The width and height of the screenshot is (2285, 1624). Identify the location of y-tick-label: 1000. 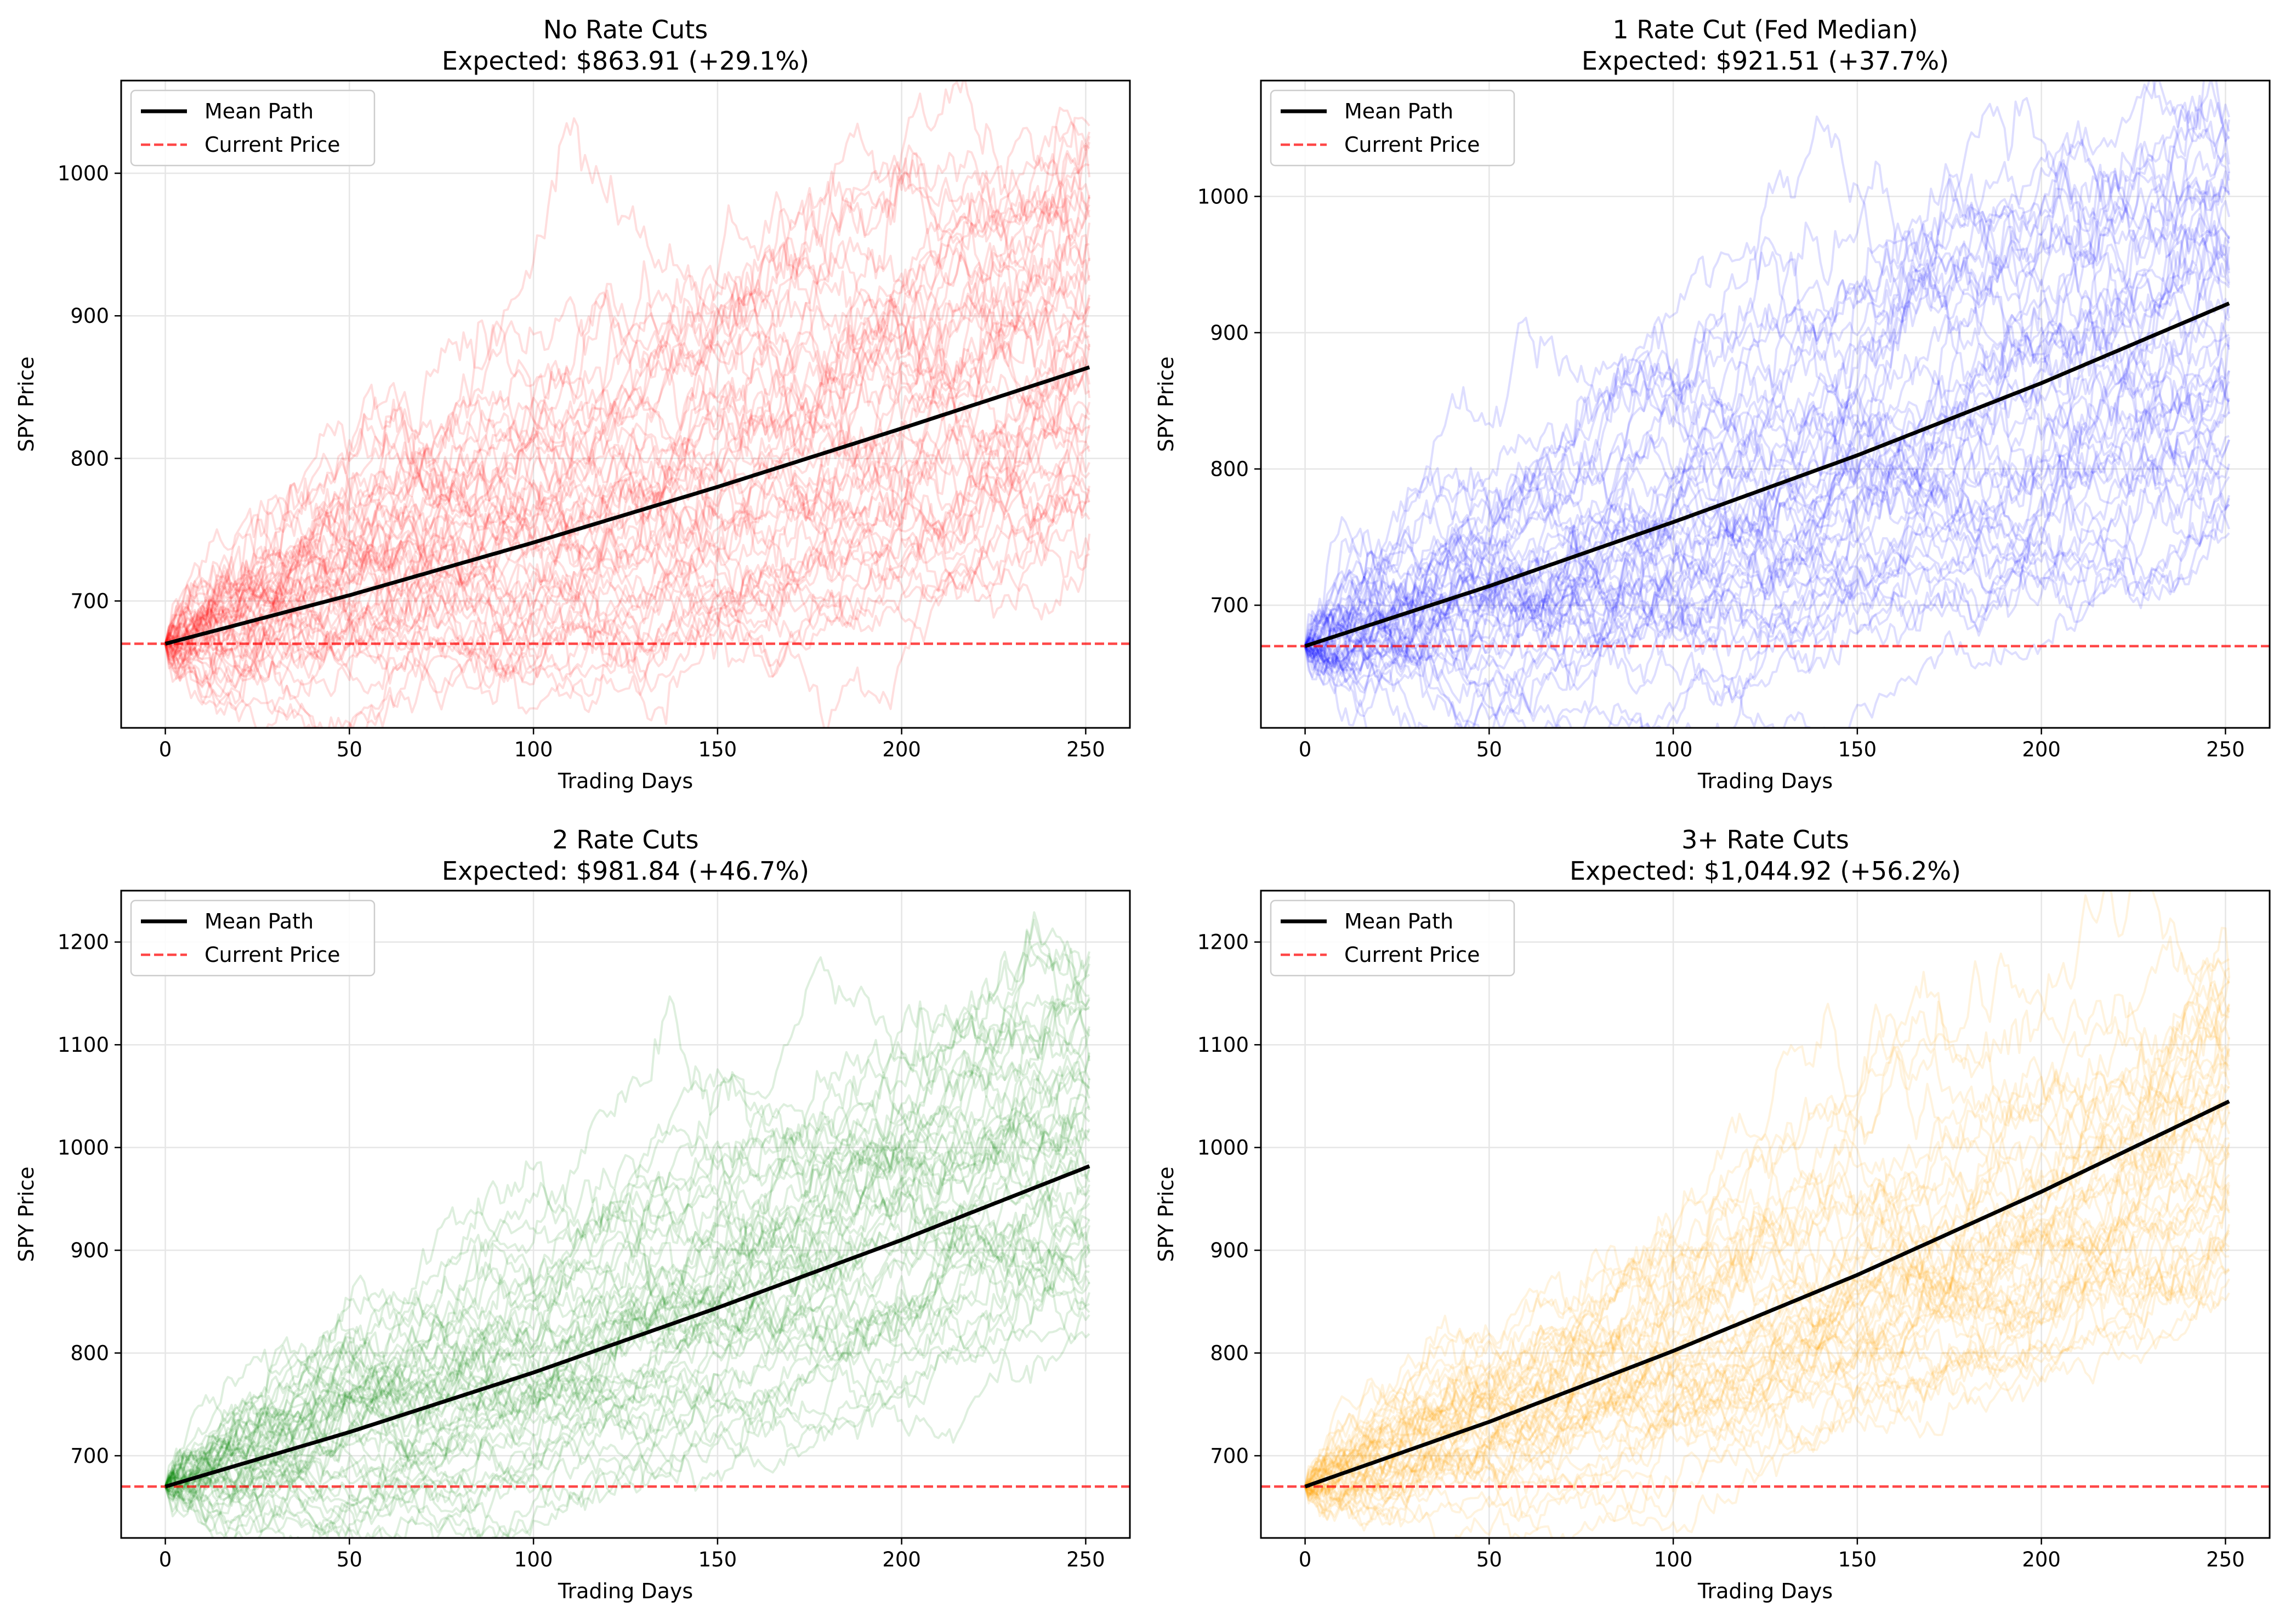
(1223, 1148).